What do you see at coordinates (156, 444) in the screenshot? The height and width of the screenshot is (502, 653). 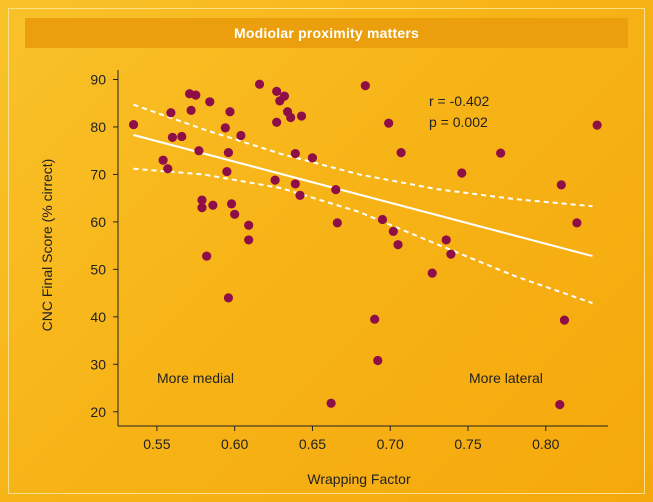 I see `x-tick-label: 0.55` at bounding box center [156, 444].